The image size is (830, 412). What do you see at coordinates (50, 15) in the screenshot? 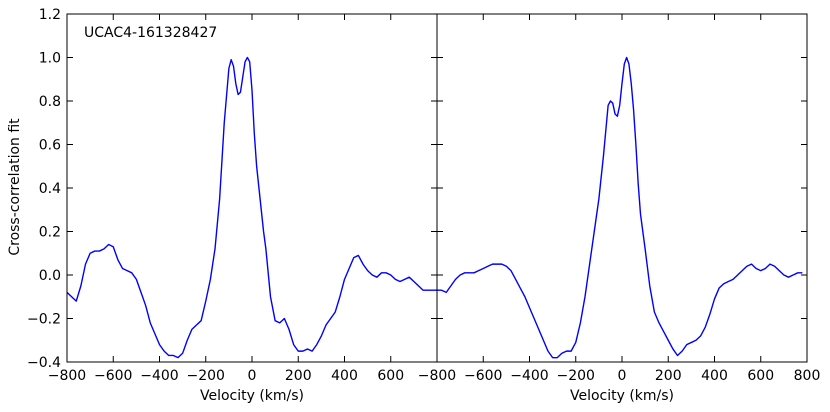
I see `y-tick-label: 1.2` at bounding box center [50, 15].